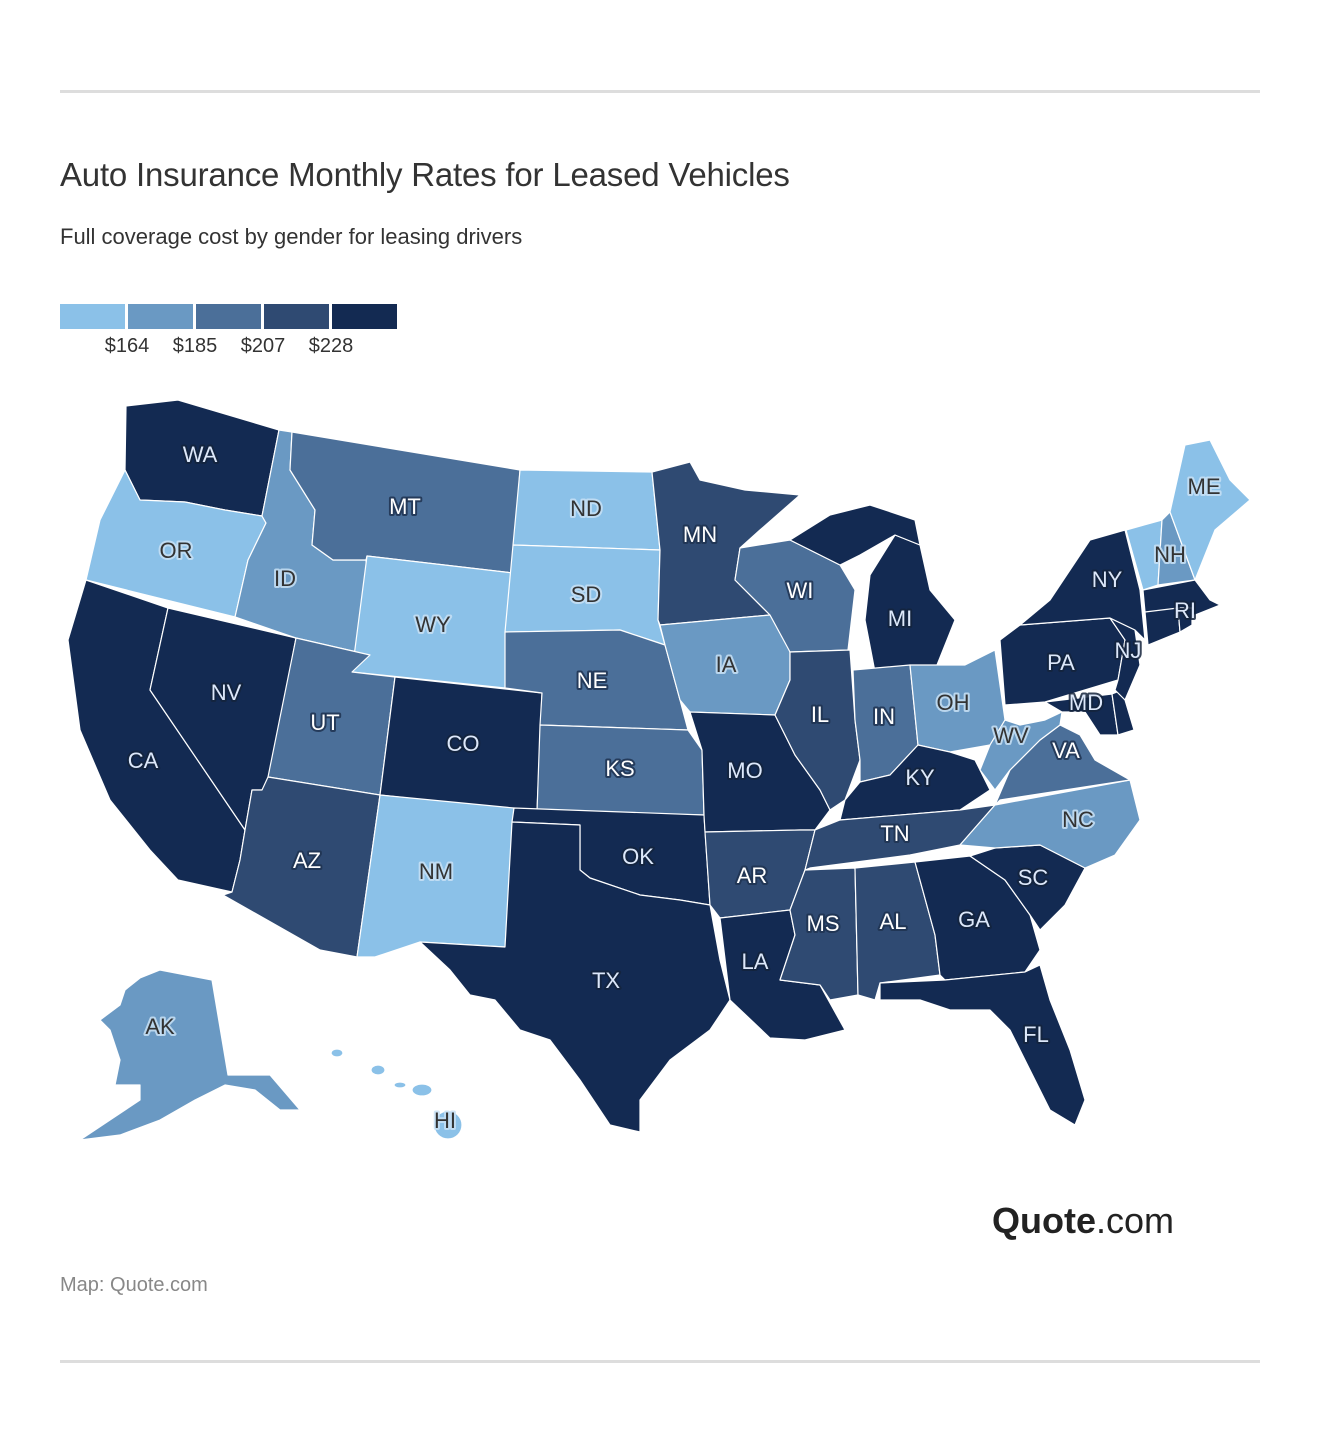 Image resolution: width=1320 pixels, height=1454 pixels. I want to click on state-ri, so click(1185, 620).